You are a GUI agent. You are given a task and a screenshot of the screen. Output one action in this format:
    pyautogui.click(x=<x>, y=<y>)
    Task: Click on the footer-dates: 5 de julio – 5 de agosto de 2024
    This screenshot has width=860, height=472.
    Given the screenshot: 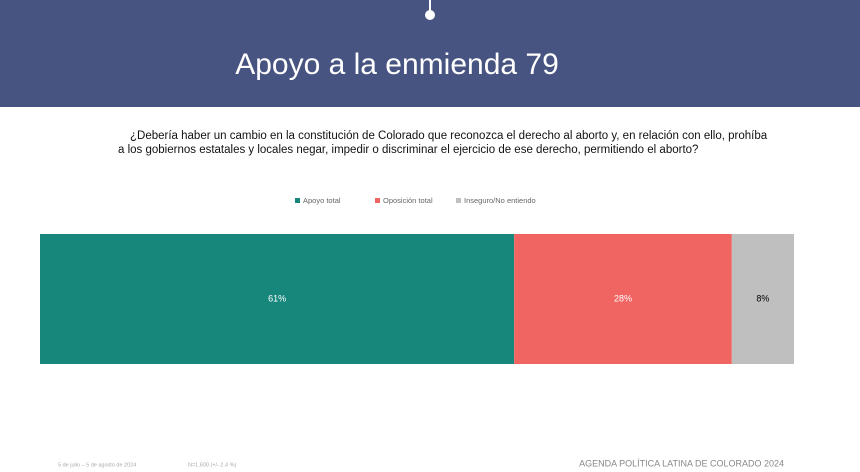 What is the action you would take?
    pyautogui.click(x=97, y=465)
    